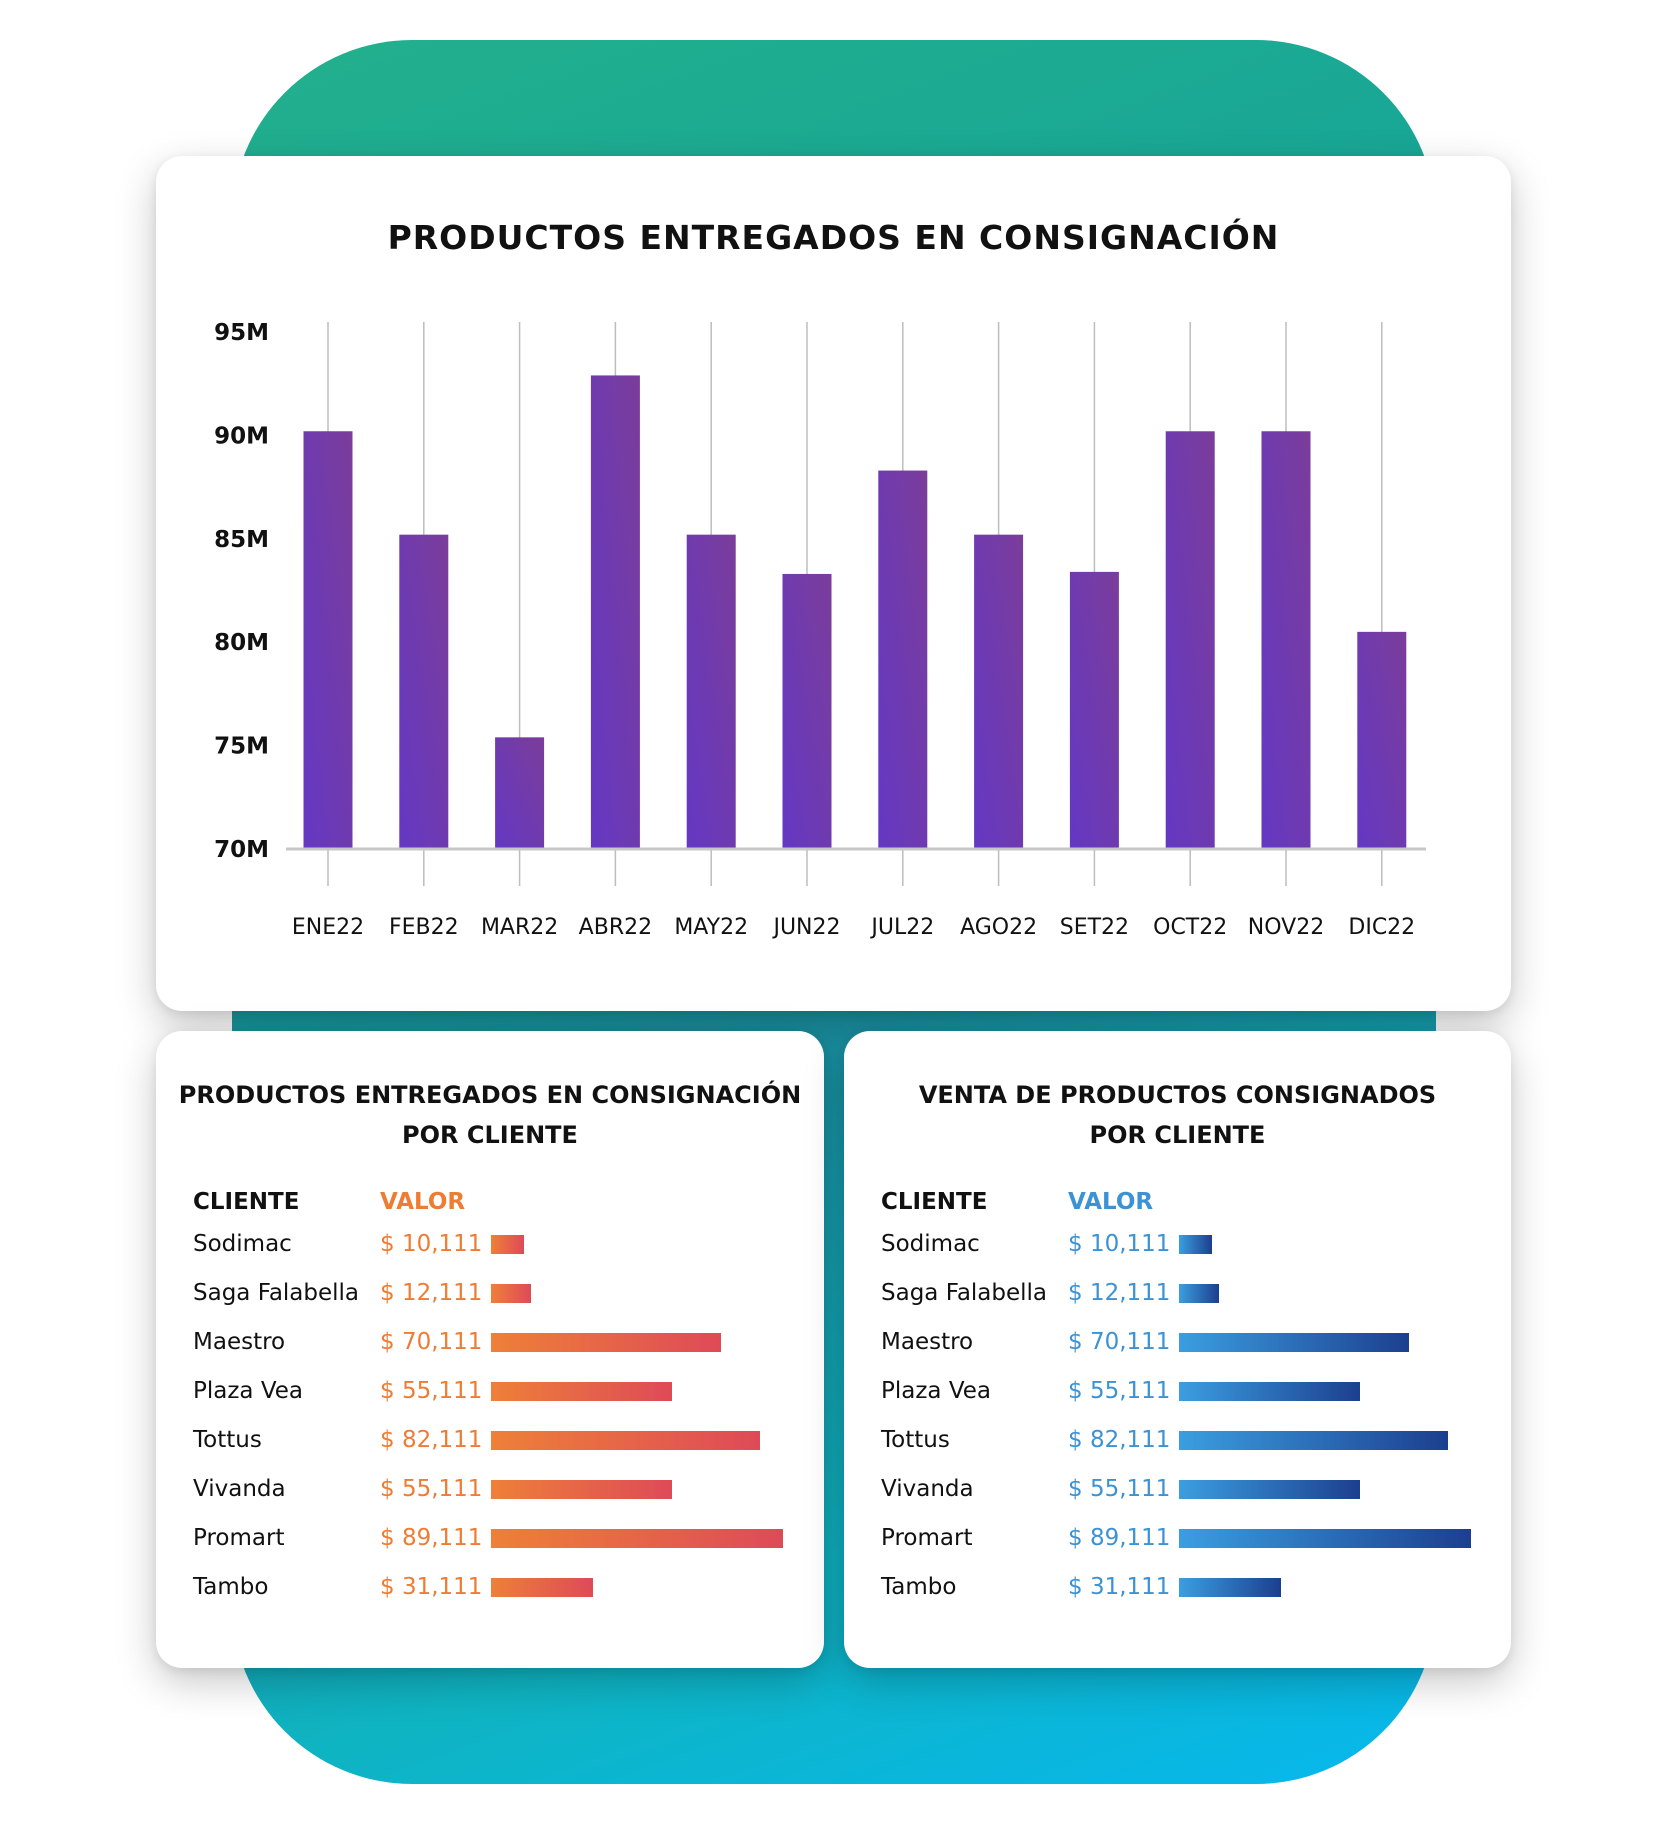 The image size is (1667, 1824). What do you see at coordinates (1190, 927) in the screenshot?
I see `x-tick-label: OCT22` at bounding box center [1190, 927].